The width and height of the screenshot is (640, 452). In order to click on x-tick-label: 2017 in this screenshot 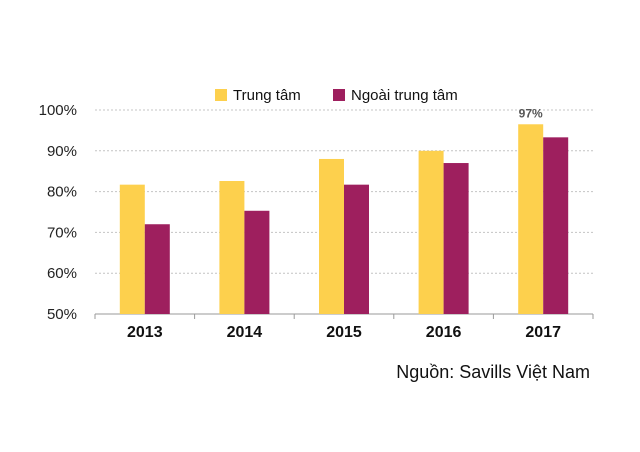, I will do `click(543, 332)`.